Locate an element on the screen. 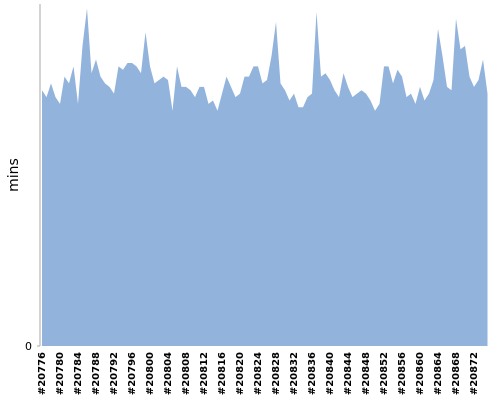 The height and width of the screenshot is (400, 500). x-tick-label: #20776 is located at coordinates (42, 373).